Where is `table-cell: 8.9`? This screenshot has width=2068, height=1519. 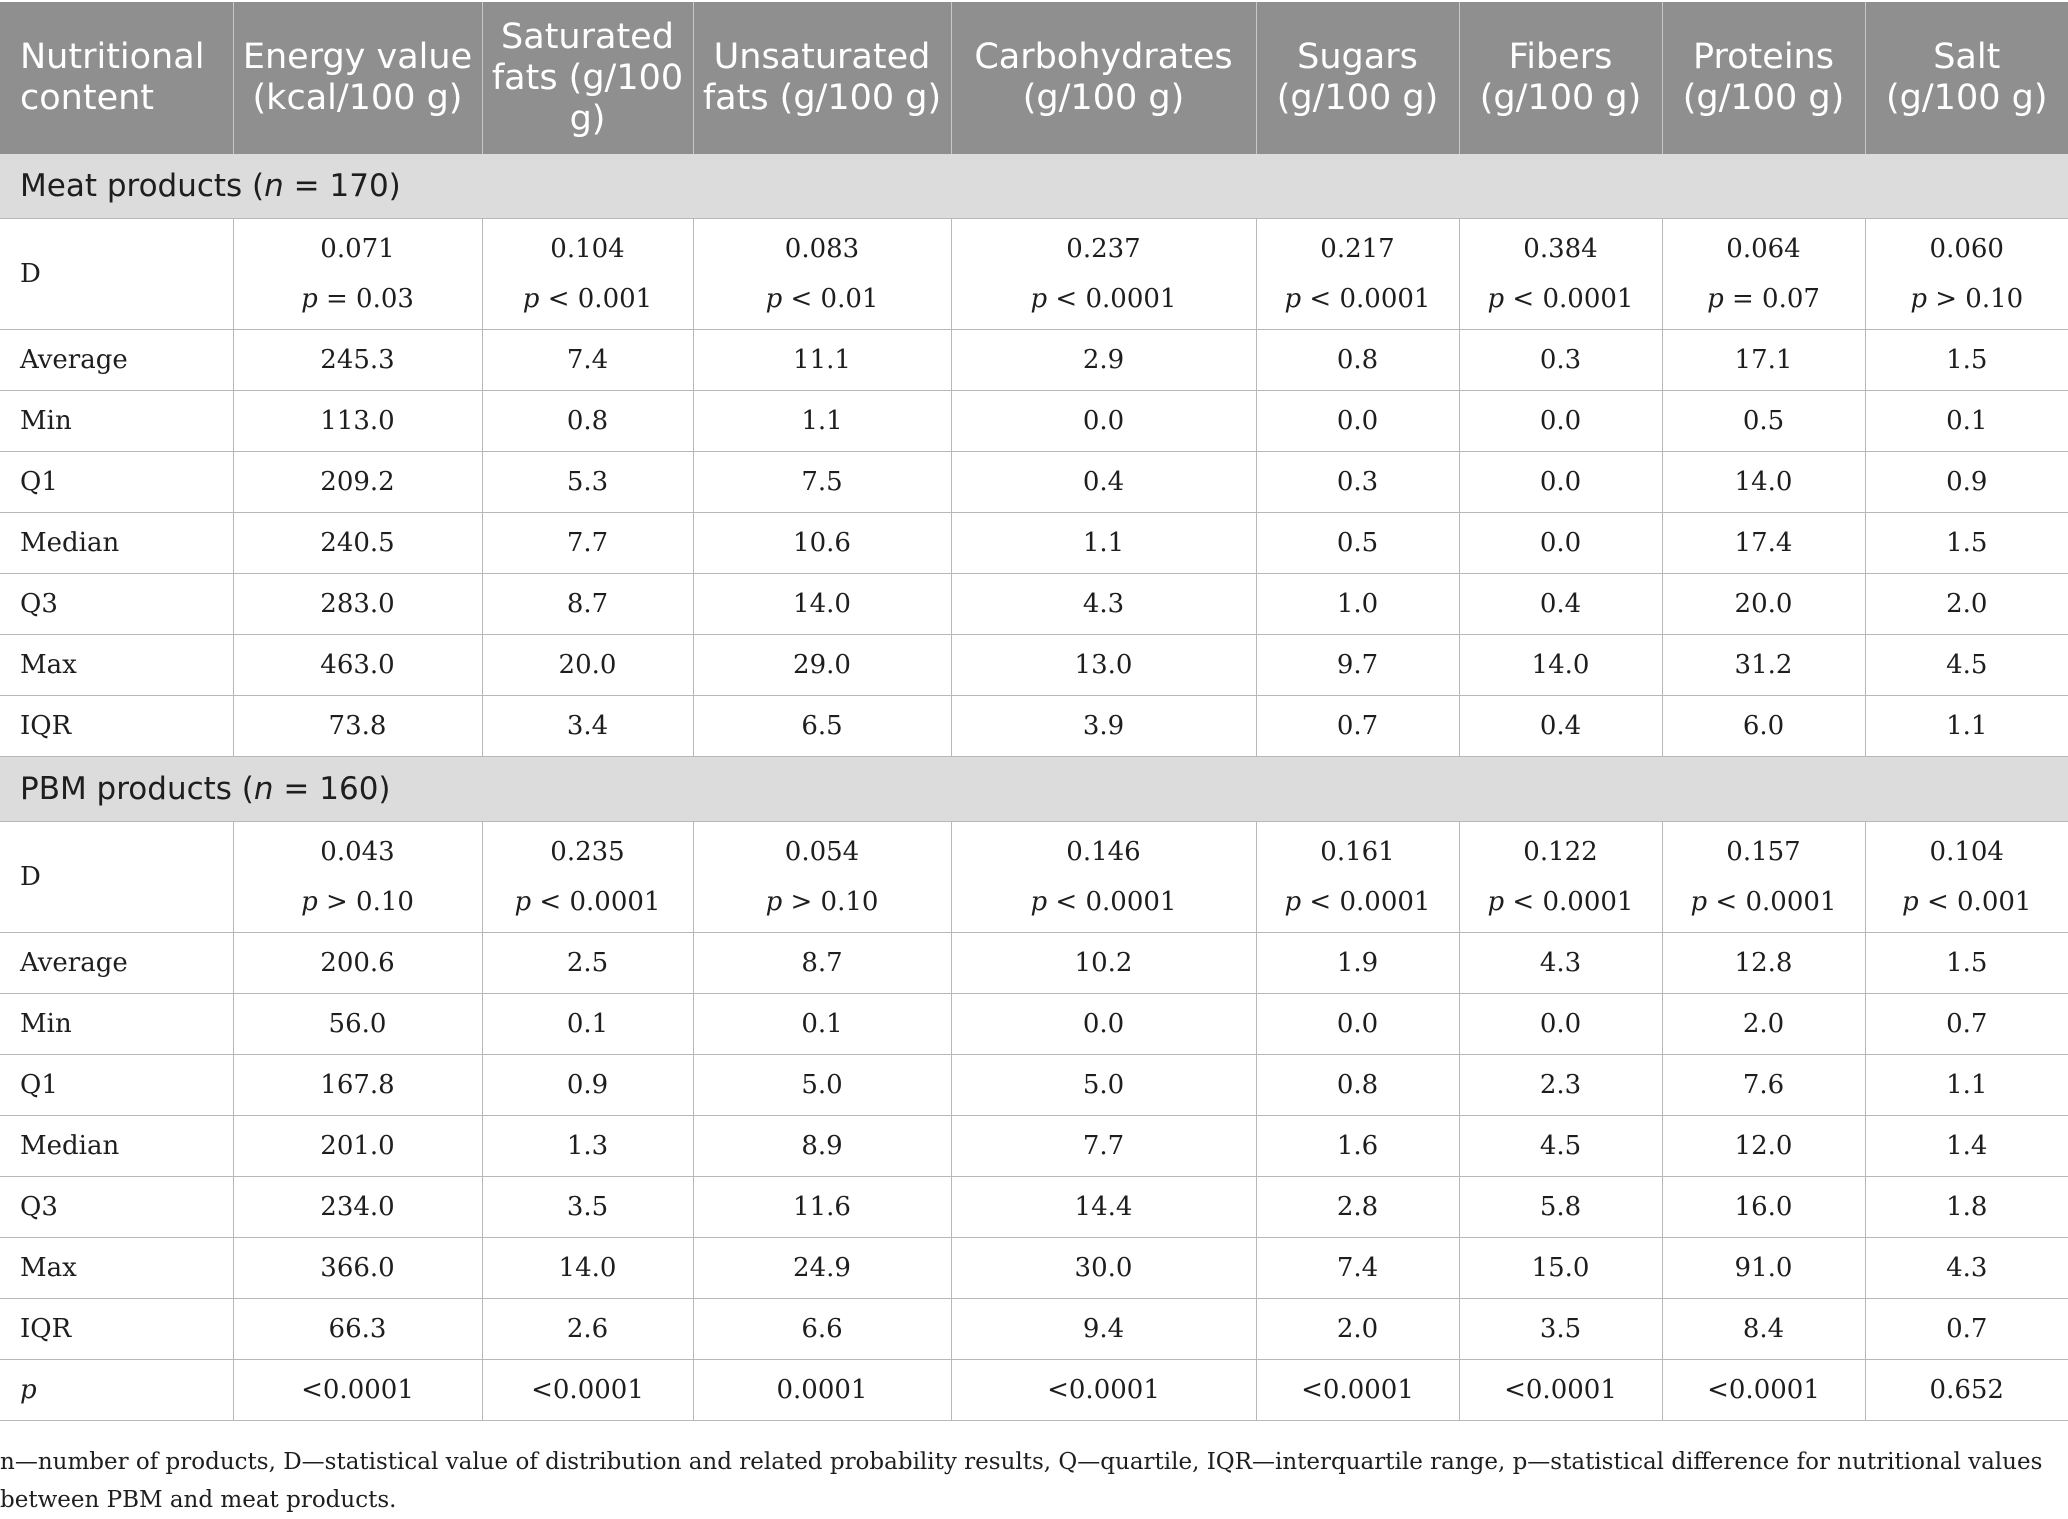
table-cell: 8.9 is located at coordinates (822, 1146).